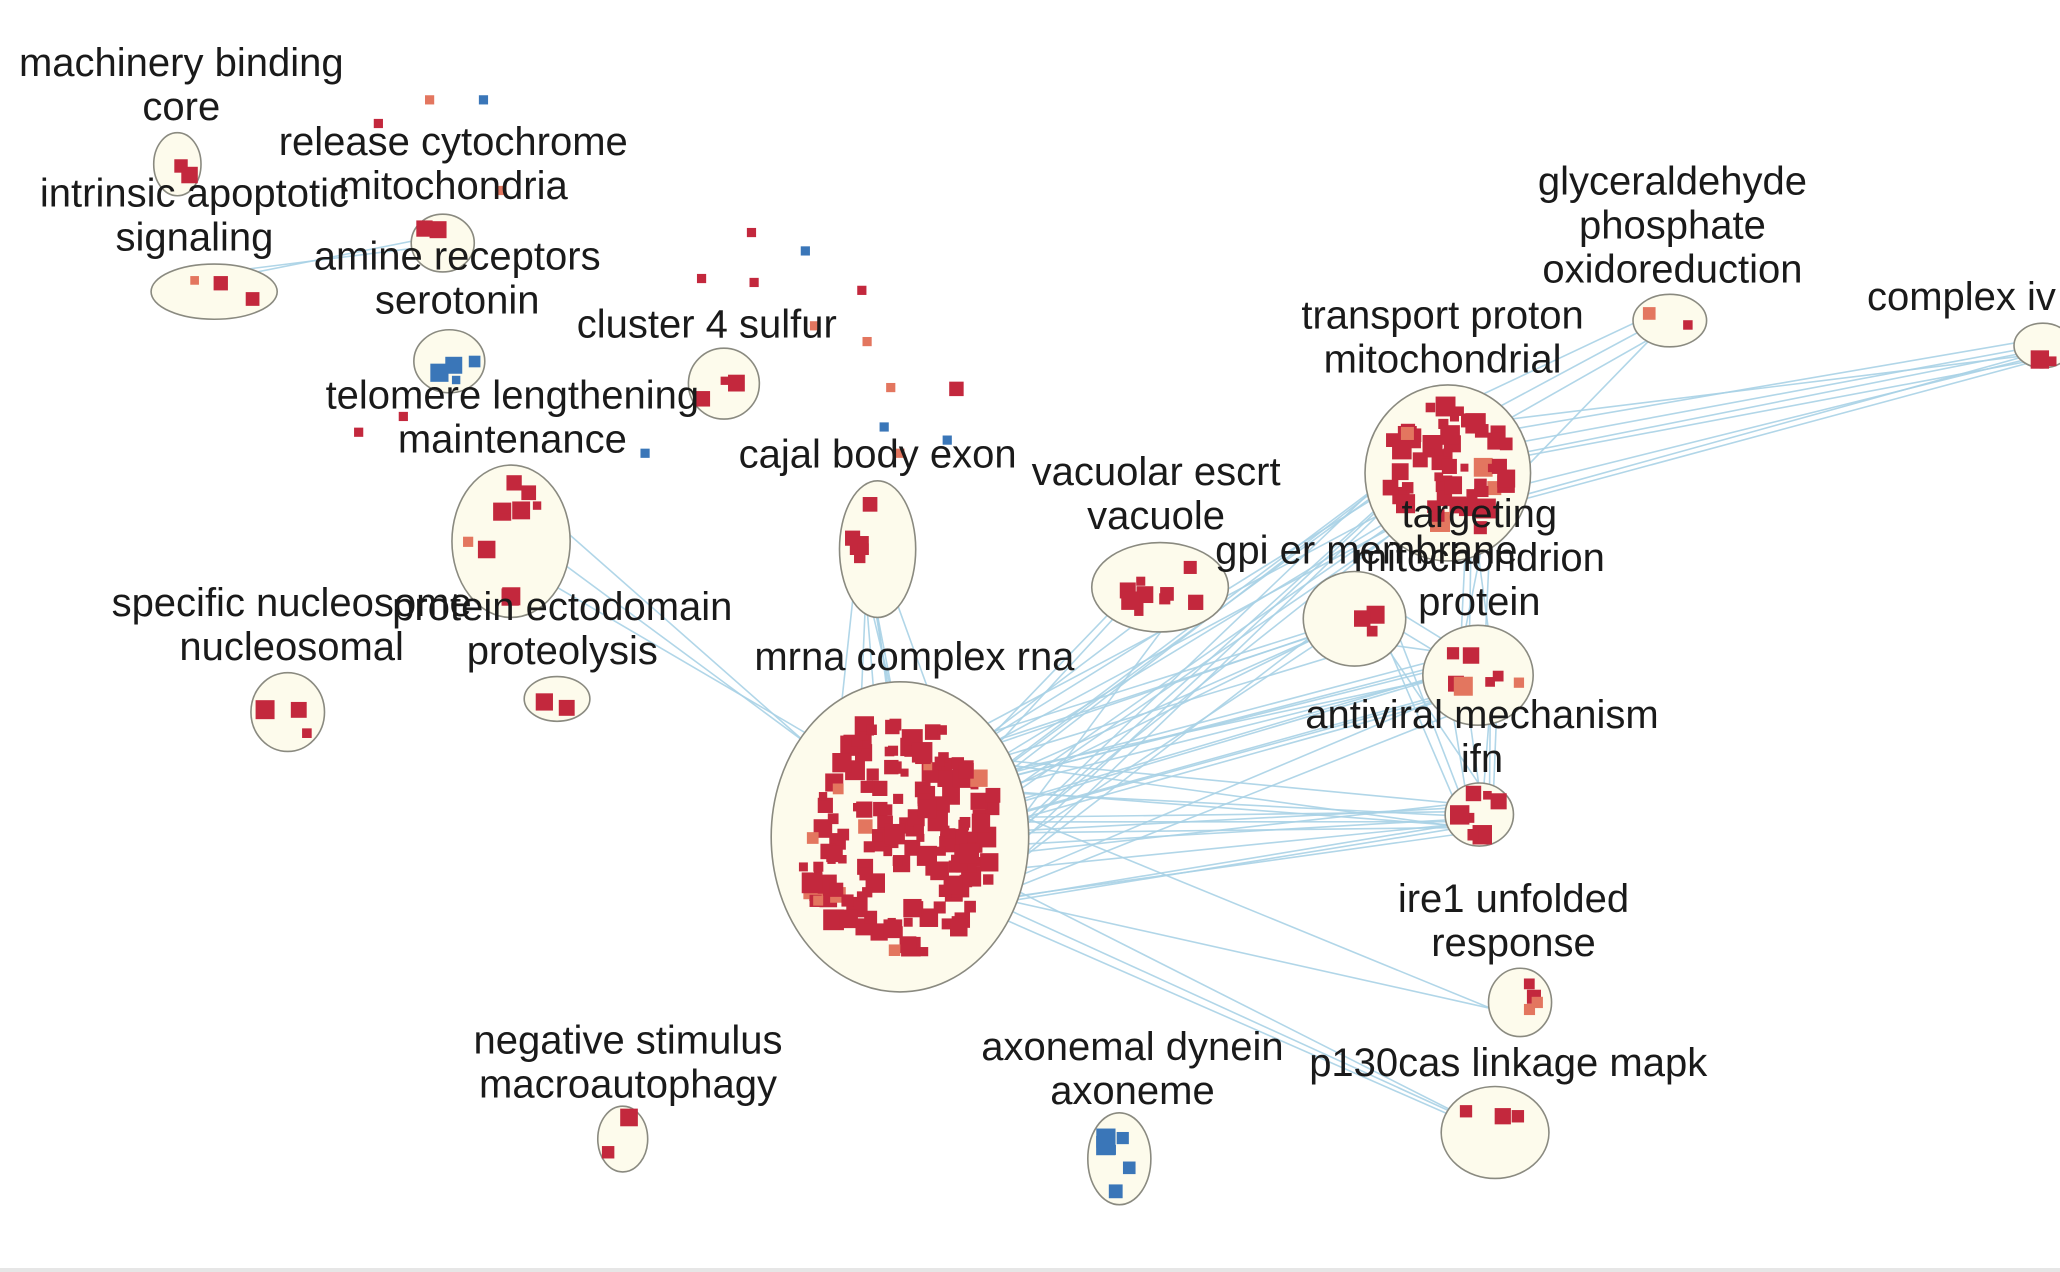  Describe the element at coordinates (1479, 514) in the screenshot. I see `cluster-label-line: targeting` at that location.